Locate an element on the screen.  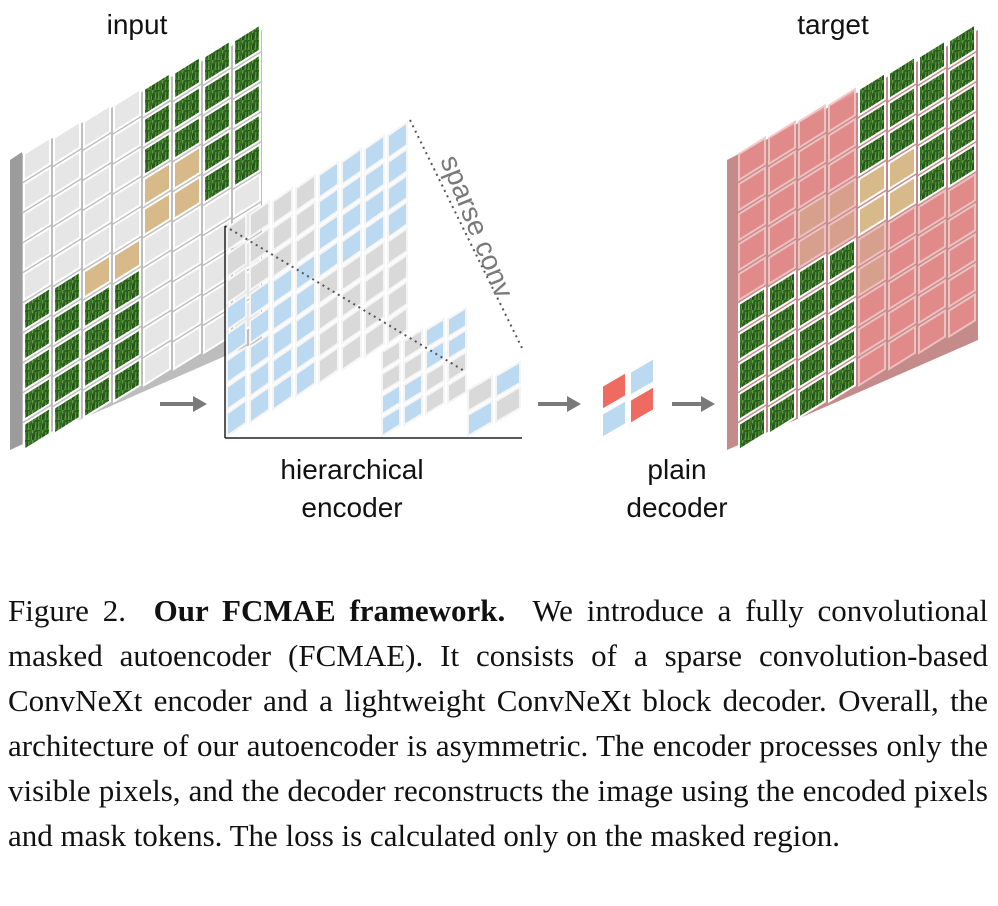
target-label: target is located at coordinates (833, 24).